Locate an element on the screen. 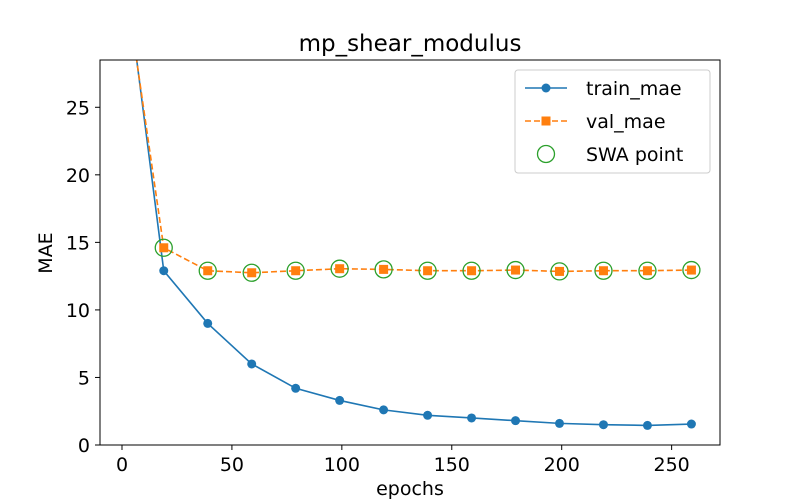 The width and height of the screenshot is (800, 500). y-tick-label: 15 is located at coordinates (78, 243).